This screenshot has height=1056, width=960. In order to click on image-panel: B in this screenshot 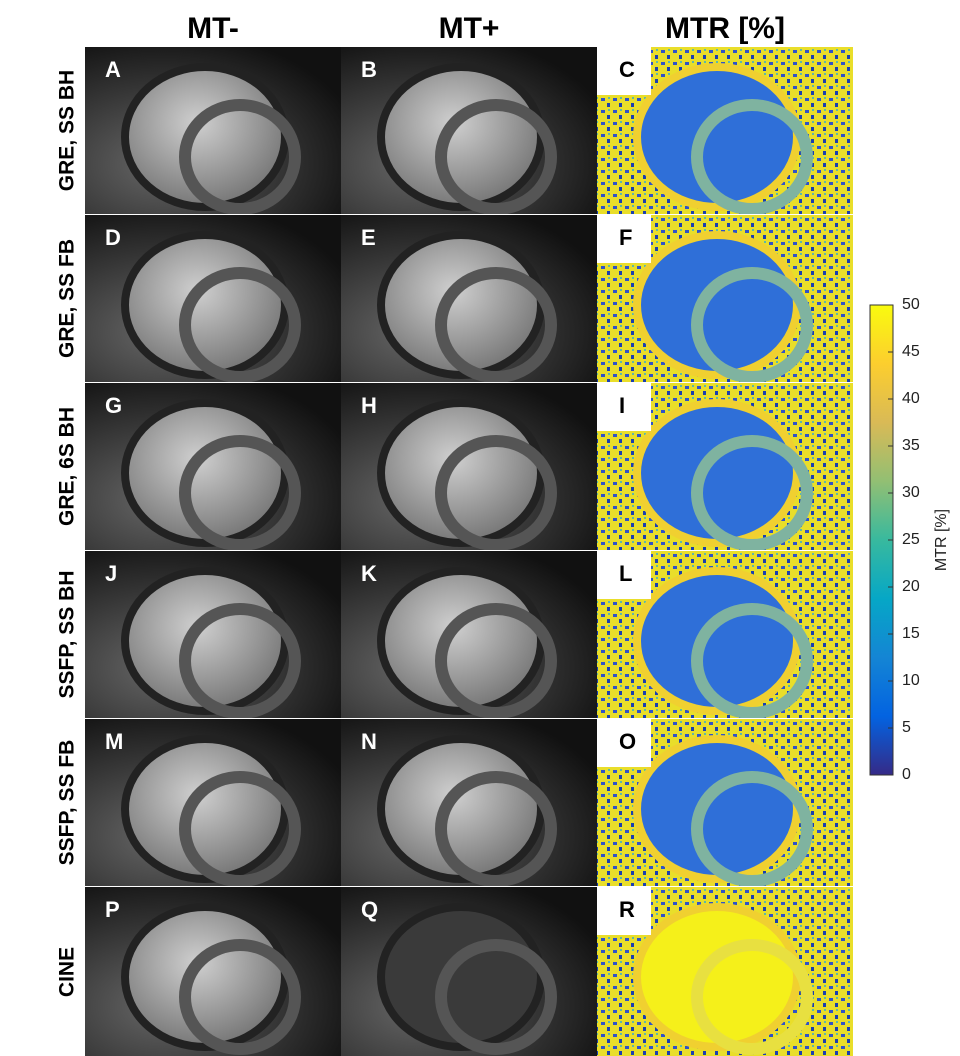, I will do `click(469, 130)`.